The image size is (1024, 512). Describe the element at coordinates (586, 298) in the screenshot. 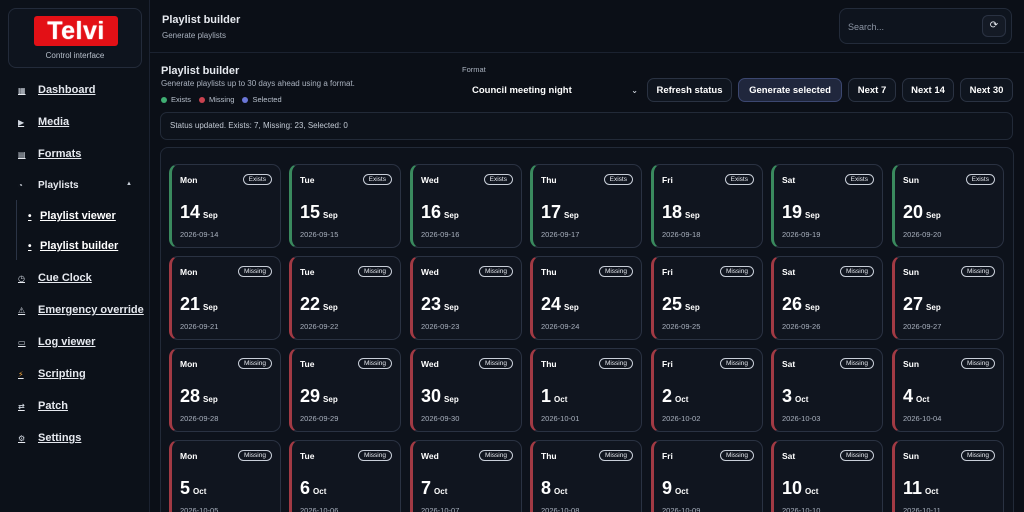

I see `day-cell: Thu Missing 24 Sep 2026-09-24` at that location.